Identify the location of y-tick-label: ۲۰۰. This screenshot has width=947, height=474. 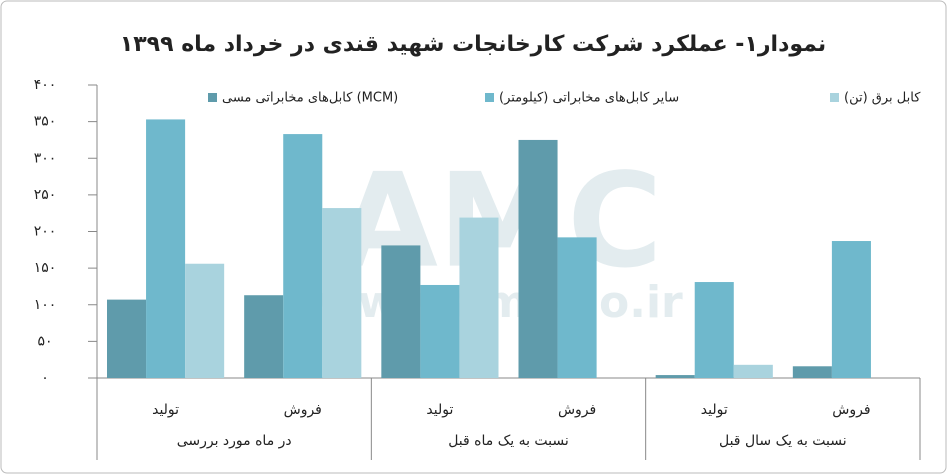
(45, 232).